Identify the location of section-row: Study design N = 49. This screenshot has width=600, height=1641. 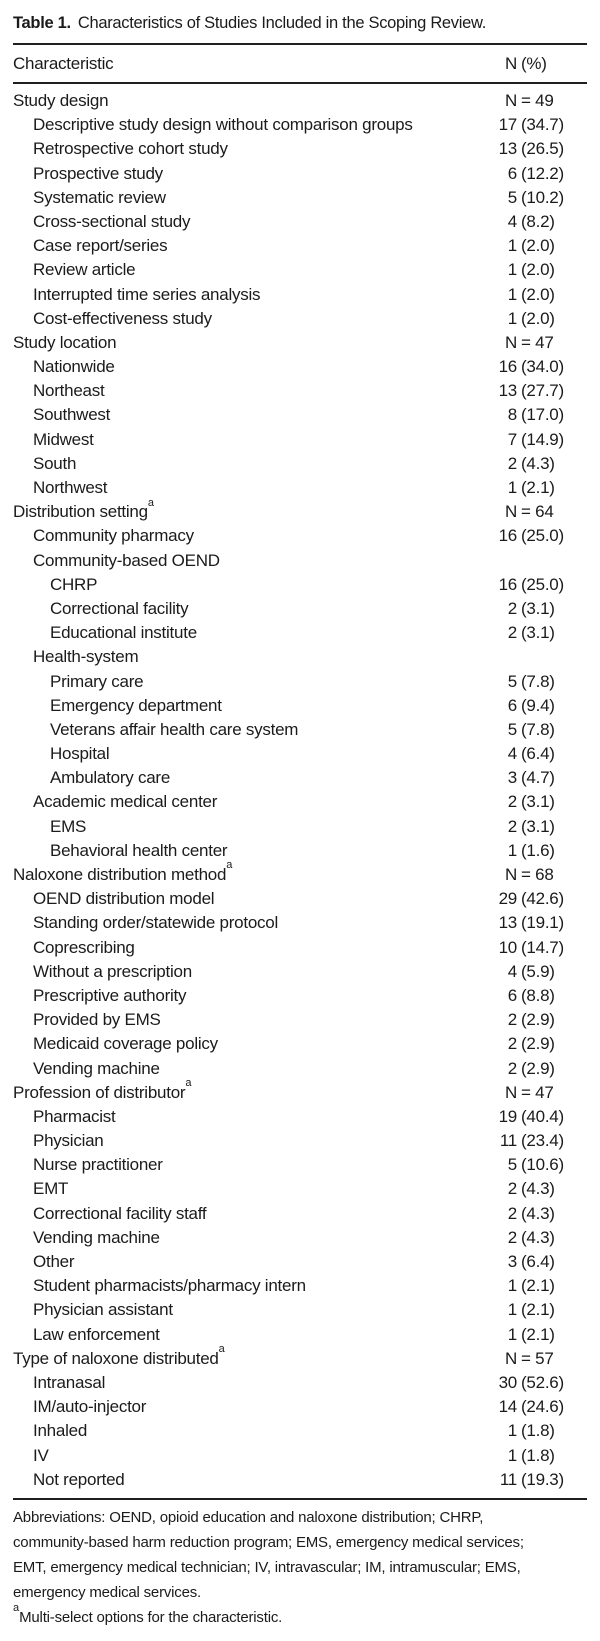
(300, 101).